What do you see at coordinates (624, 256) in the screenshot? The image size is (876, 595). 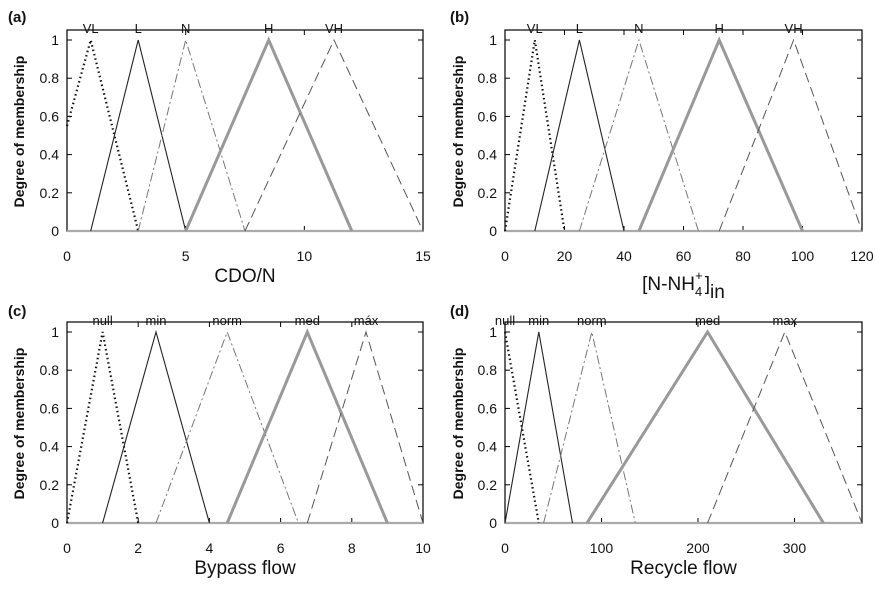 I see `x-tick-label: 40` at bounding box center [624, 256].